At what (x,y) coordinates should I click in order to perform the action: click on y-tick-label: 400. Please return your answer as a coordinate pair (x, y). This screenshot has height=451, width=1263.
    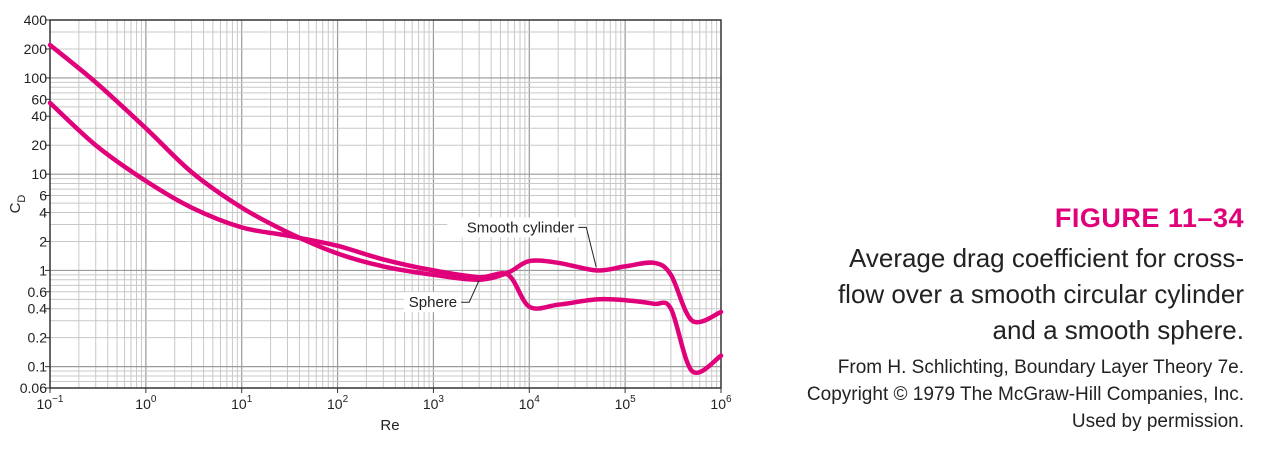
    Looking at the image, I should click on (36, 20).